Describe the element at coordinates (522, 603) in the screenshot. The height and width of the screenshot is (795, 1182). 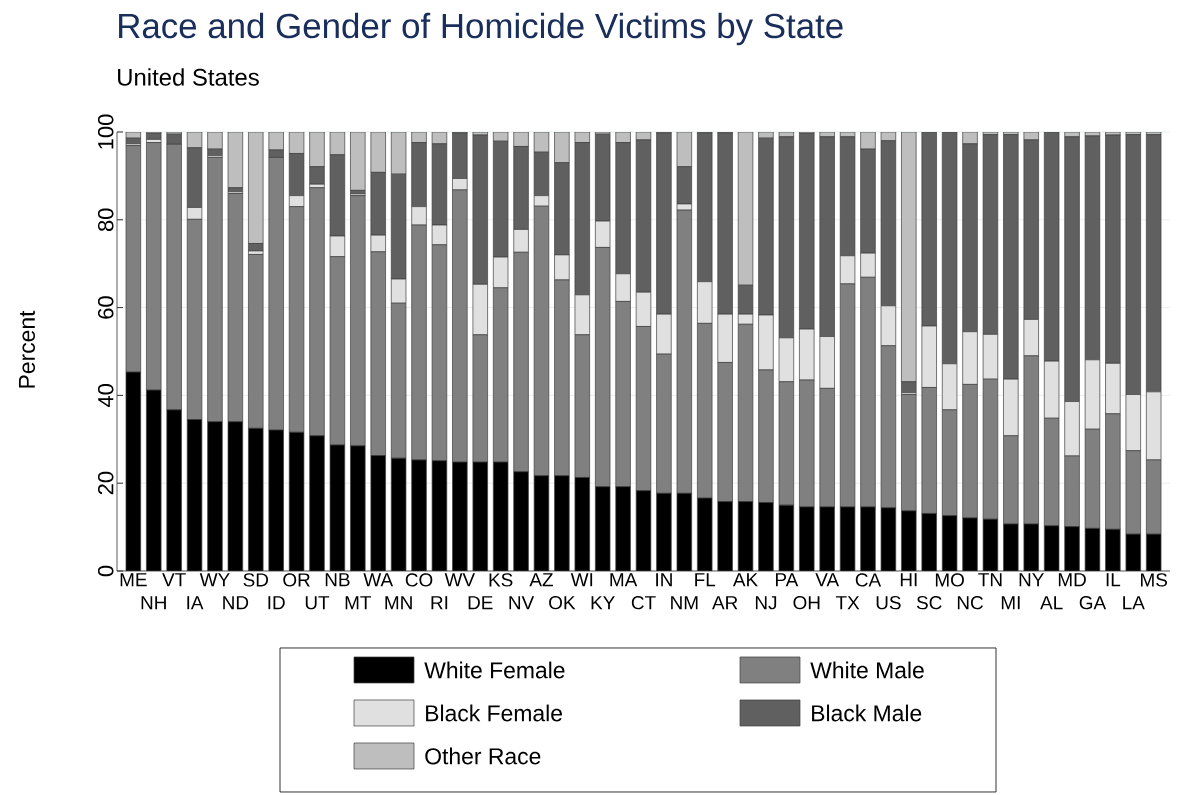
I see `x-tick-label: NV` at that location.